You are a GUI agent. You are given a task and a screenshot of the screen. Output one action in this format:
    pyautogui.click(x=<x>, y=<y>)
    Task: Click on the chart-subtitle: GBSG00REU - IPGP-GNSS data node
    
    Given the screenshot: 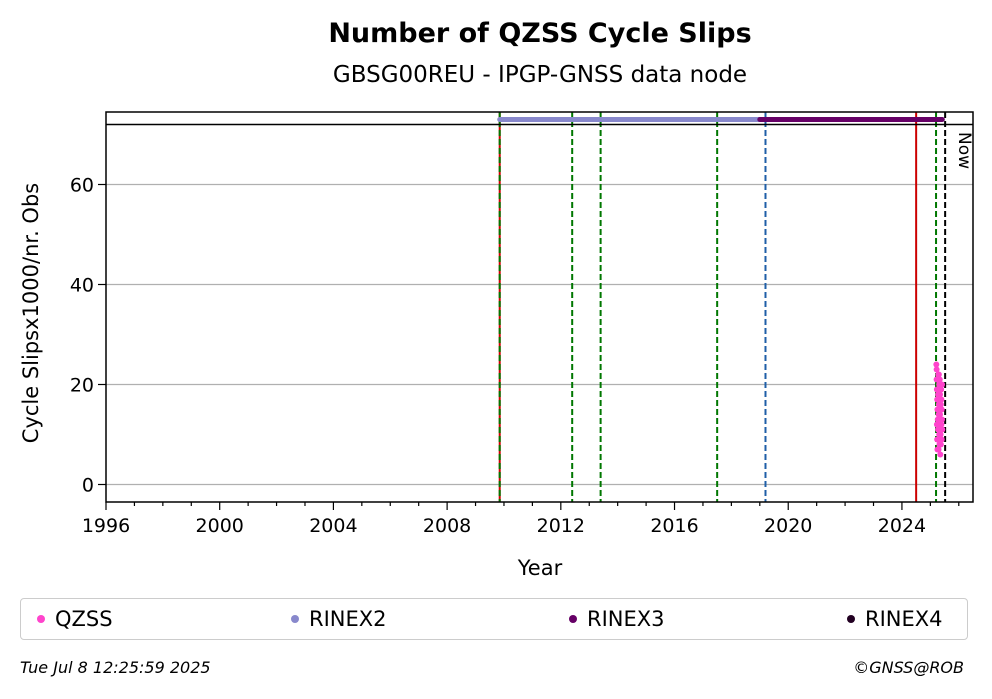 What is the action you would take?
    pyautogui.click(x=540, y=75)
    